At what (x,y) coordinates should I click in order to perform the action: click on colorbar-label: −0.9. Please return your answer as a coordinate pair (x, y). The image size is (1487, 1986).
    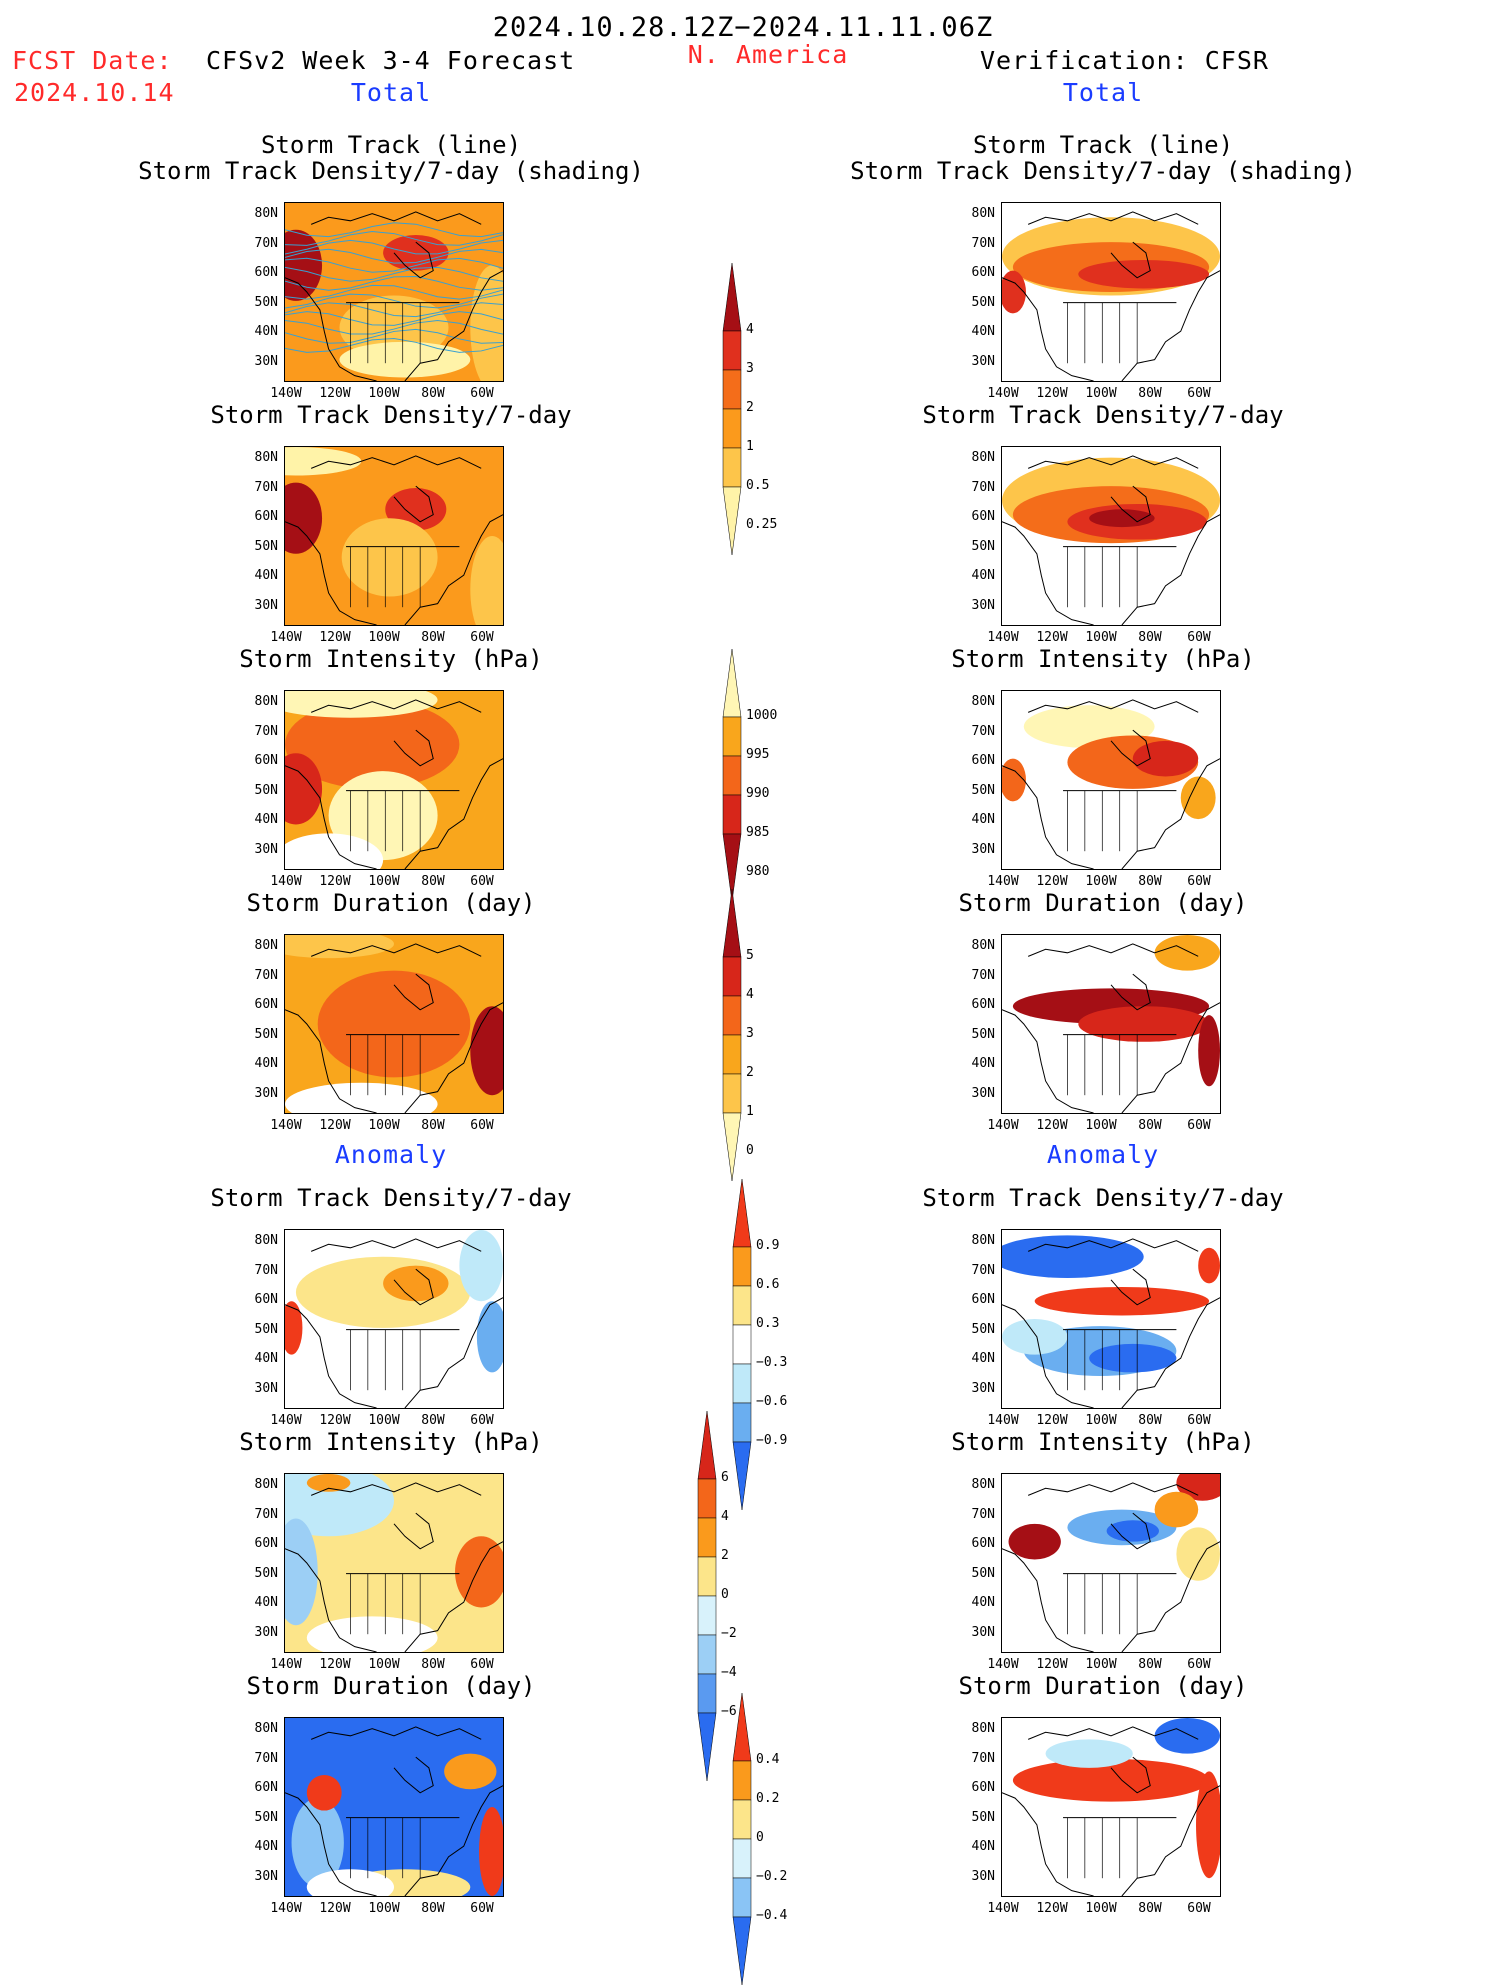
    Looking at the image, I should click on (772, 1440).